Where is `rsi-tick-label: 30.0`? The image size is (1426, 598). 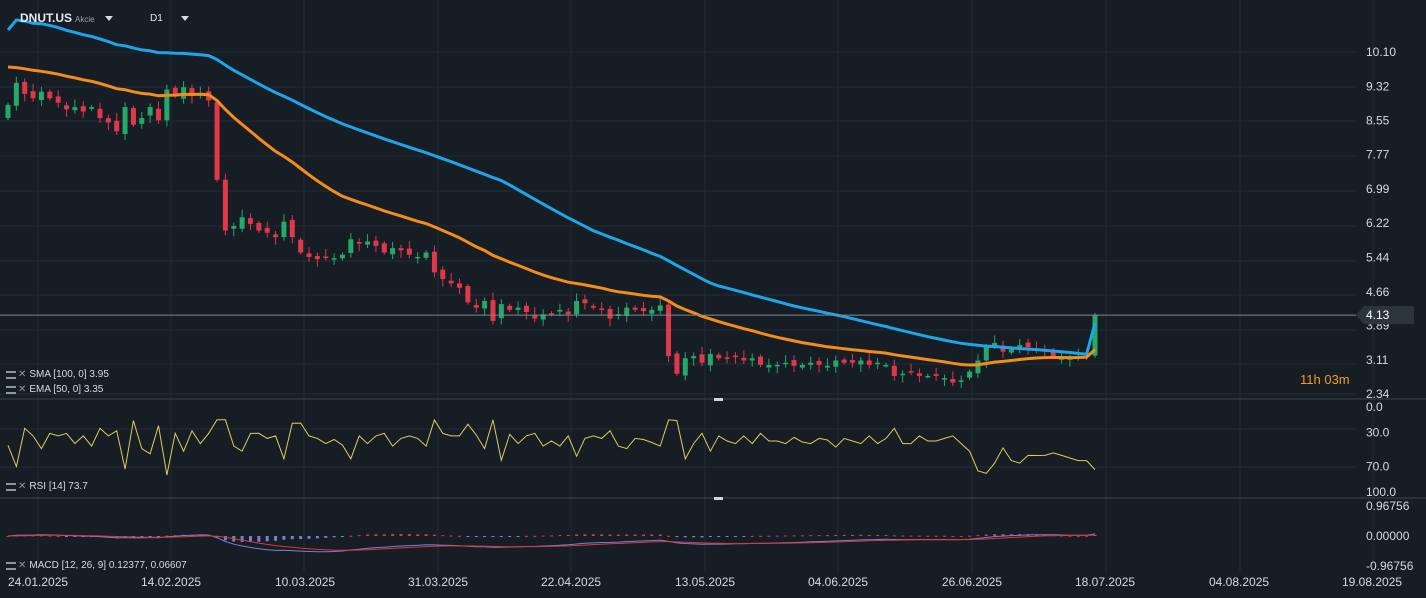
rsi-tick-label: 30.0 is located at coordinates (1378, 433).